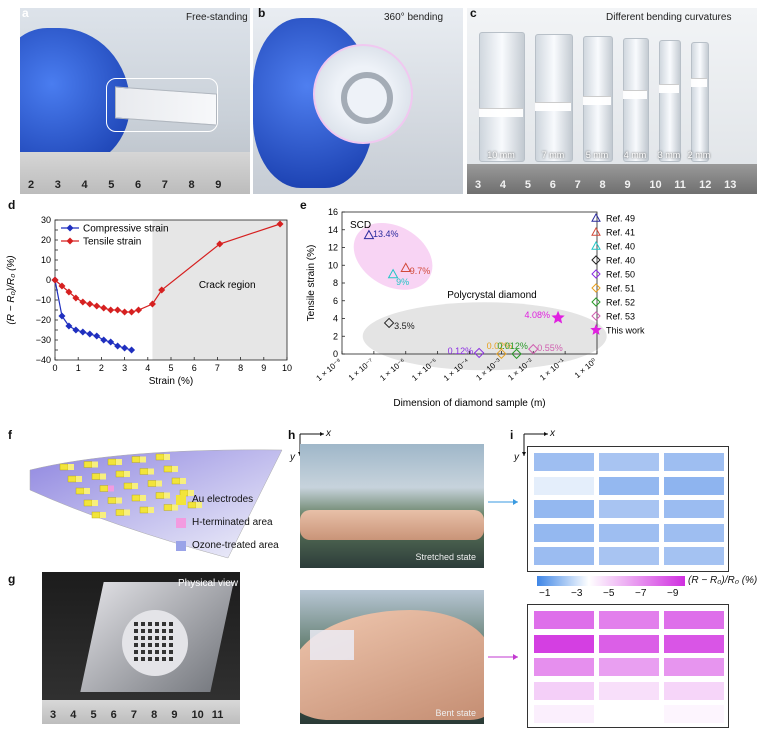 Image resolution: width=765 pixels, height=736 pixels. Describe the element at coordinates (171, 381) in the screenshot. I see `x-axis-label: Strain (%)` at that location.